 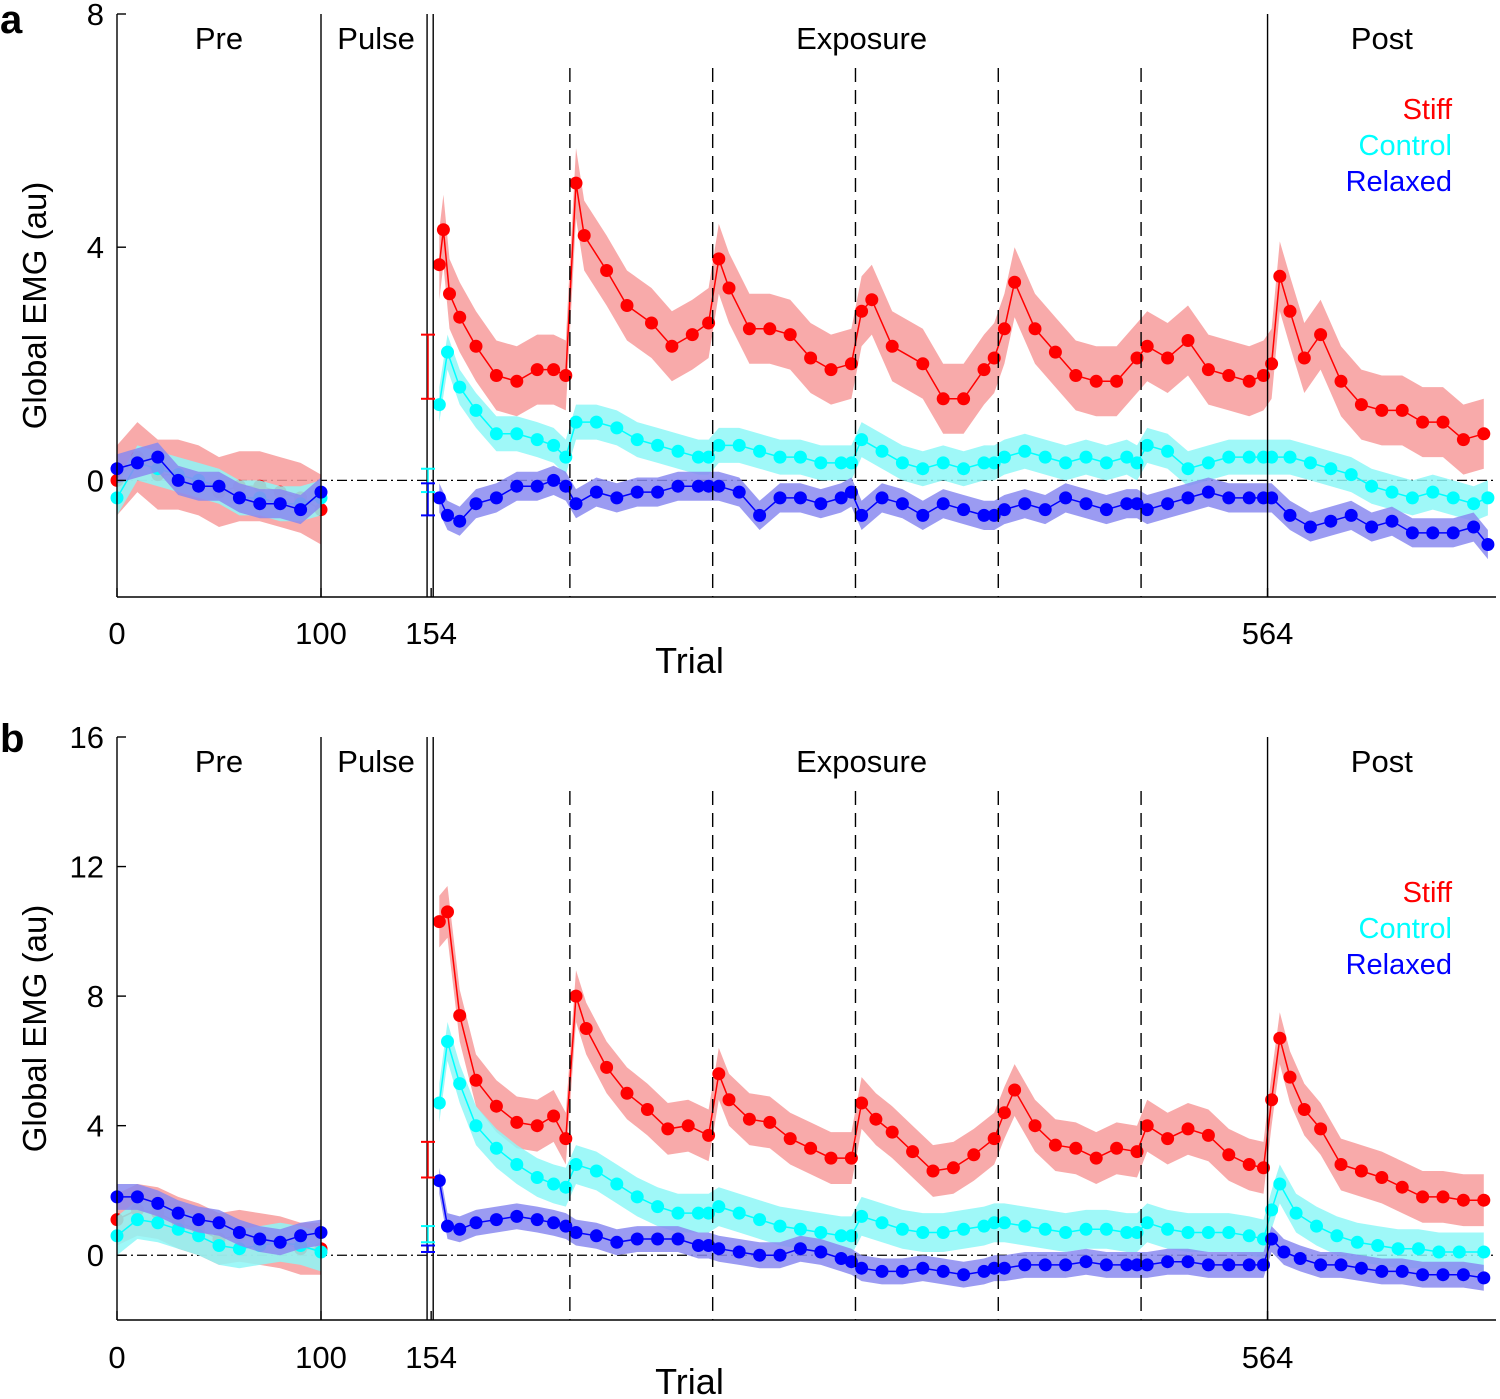 I want to click on y-tick-label: 16, so click(x=87, y=737).